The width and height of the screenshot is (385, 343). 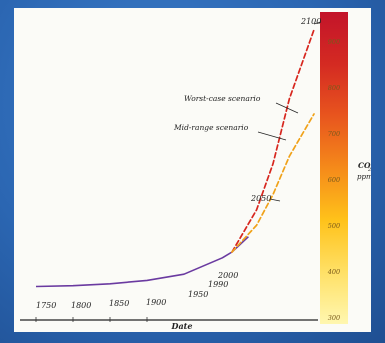 I want to click on colorbar-tick-900: 900, so click(x=334, y=42).